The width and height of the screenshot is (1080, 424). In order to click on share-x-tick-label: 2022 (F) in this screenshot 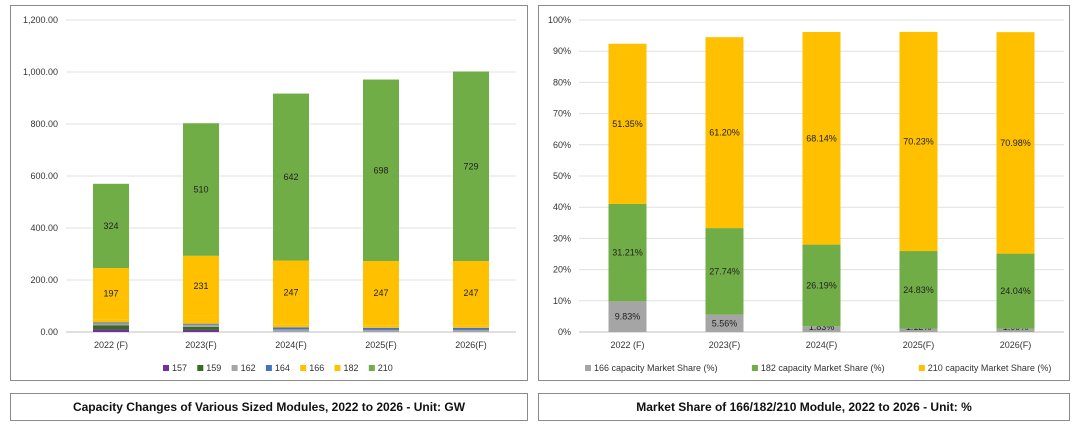, I will do `click(627, 345)`.